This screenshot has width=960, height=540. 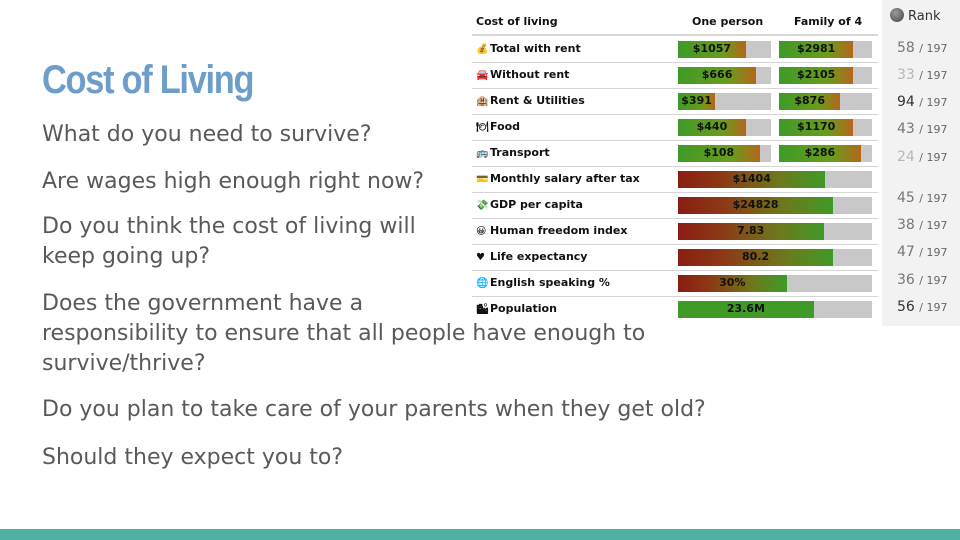 I want to click on population-icon: 🏙, so click(x=482, y=309).